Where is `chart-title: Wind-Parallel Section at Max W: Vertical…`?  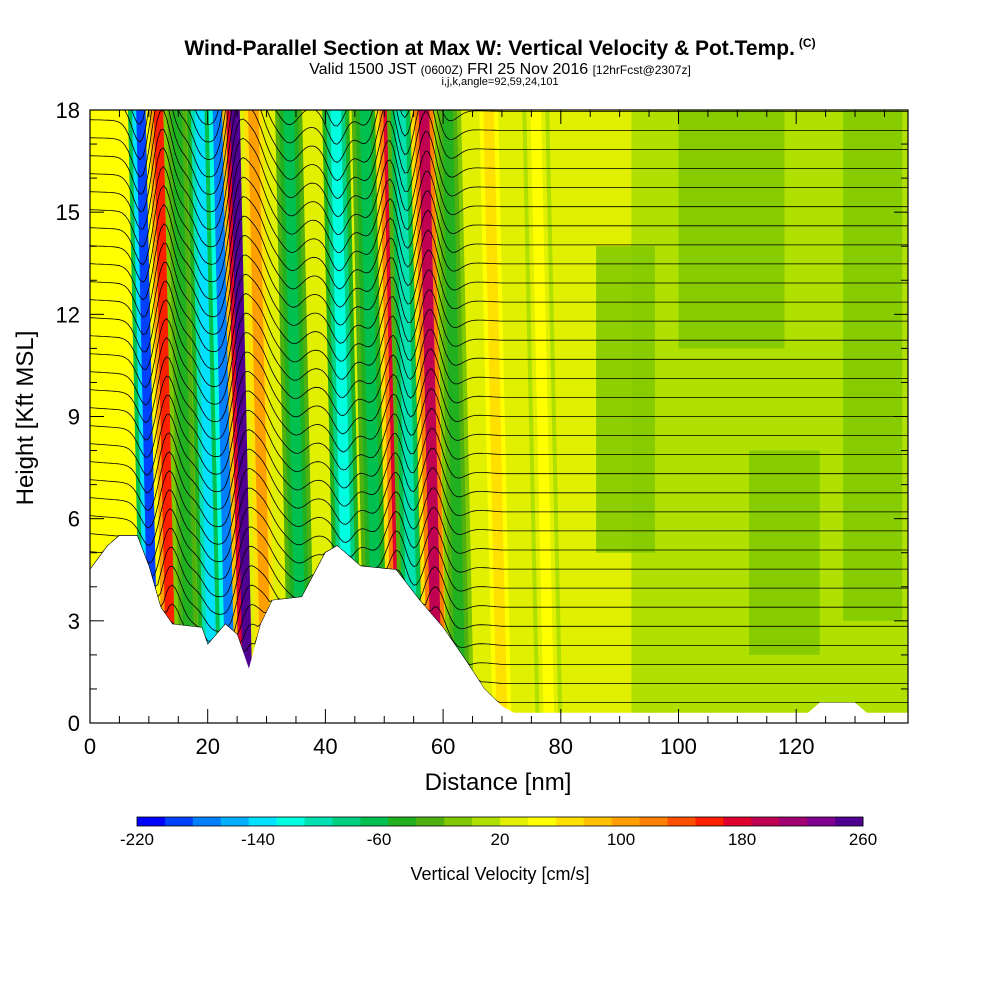
chart-title: Wind-Parallel Section at Max W: Vertical… is located at coordinates (500, 48).